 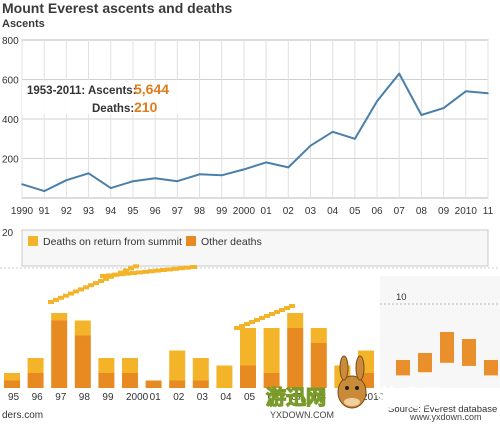 What do you see at coordinates (222, 211) in the screenshot?
I see `x-tick-label: 99` at bounding box center [222, 211].